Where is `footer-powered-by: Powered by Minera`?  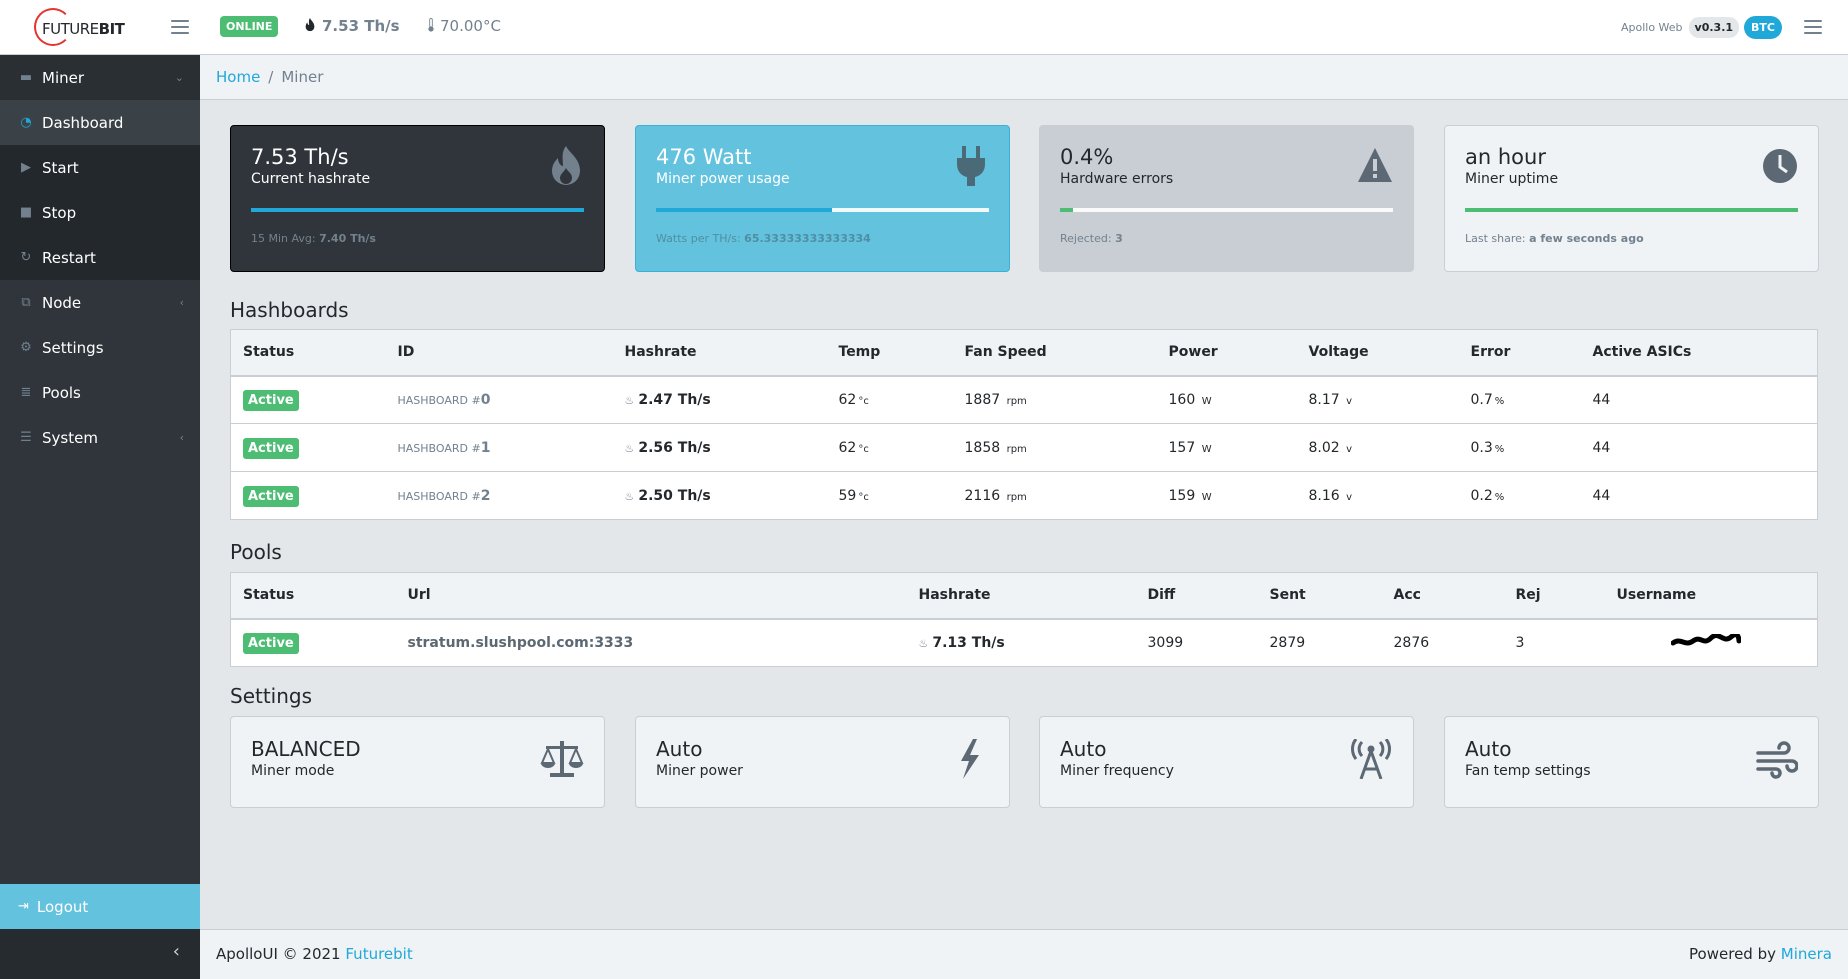 footer-powered-by: Powered by Minera is located at coordinates (1760, 954).